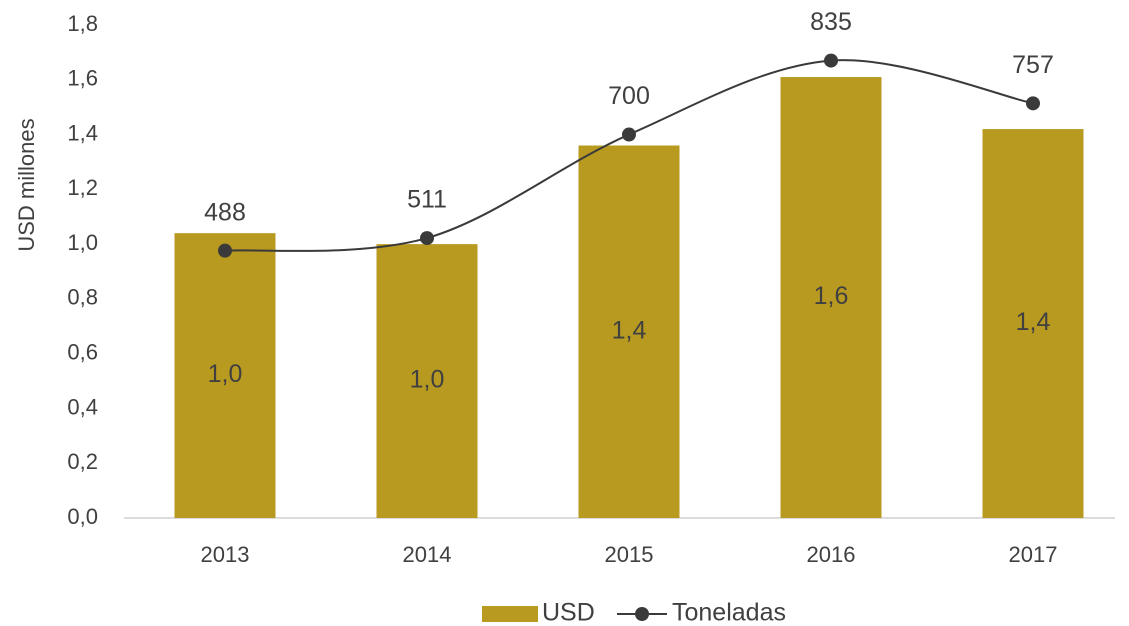 The height and width of the screenshot is (626, 1129). Describe the element at coordinates (568, 612) in the screenshot. I see `legend-label: USD` at that location.